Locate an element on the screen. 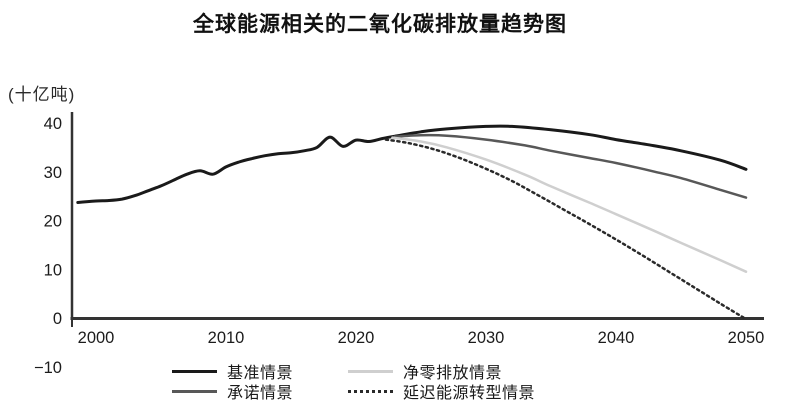 The height and width of the screenshot is (406, 786). y-tick-label: −10 is located at coordinates (48, 368).